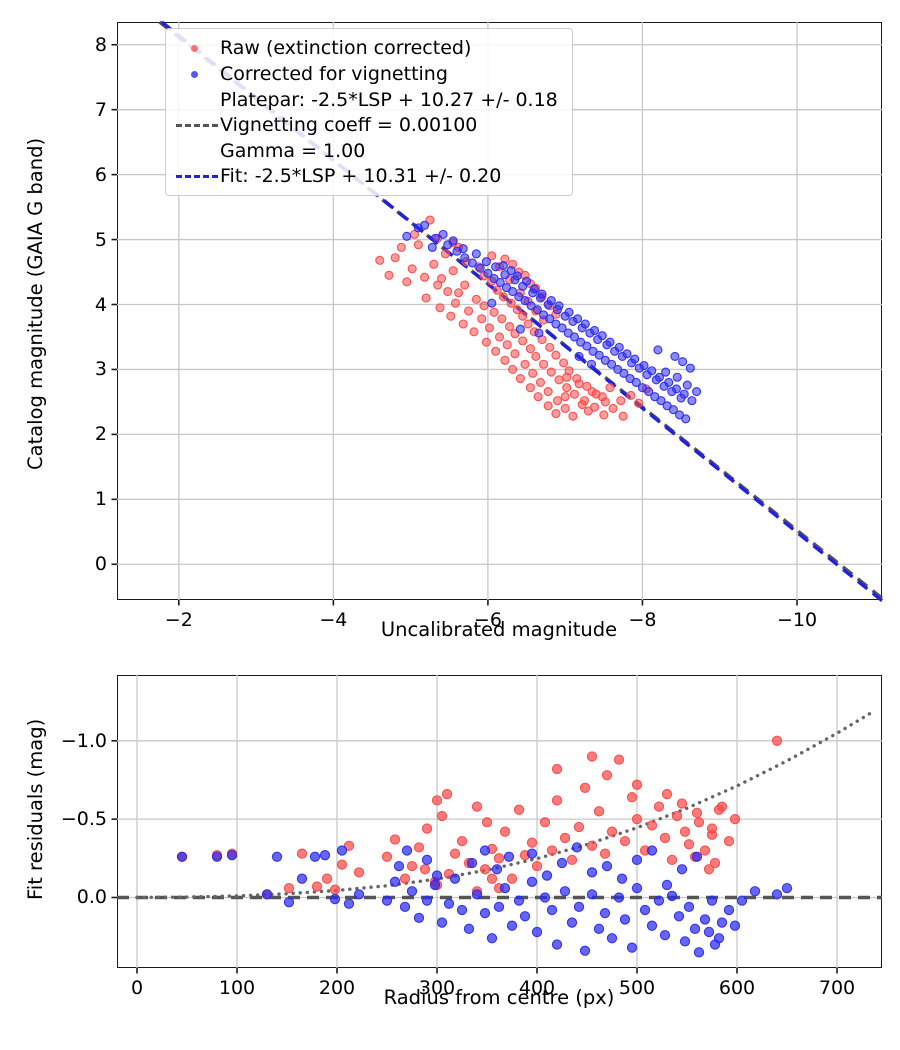  What do you see at coordinates (837, 988) in the screenshot?
I see `x-tick-label: 700` at bounding box center [837, 988].